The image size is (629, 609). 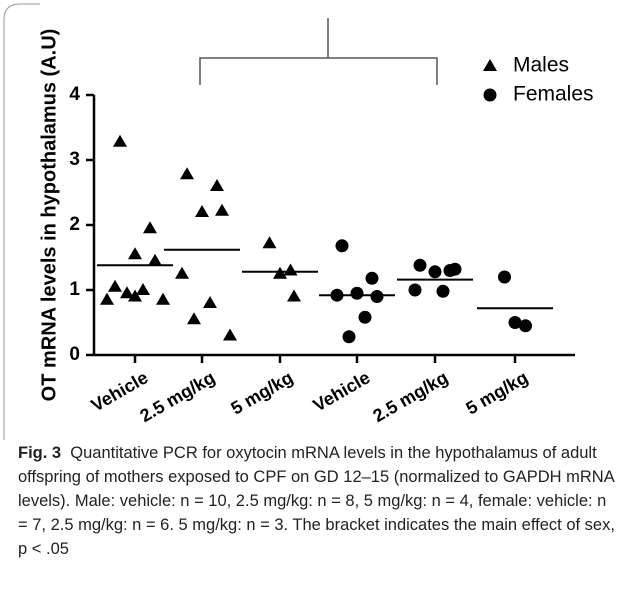 I want to click on bracket, so click(x=318, y=51).